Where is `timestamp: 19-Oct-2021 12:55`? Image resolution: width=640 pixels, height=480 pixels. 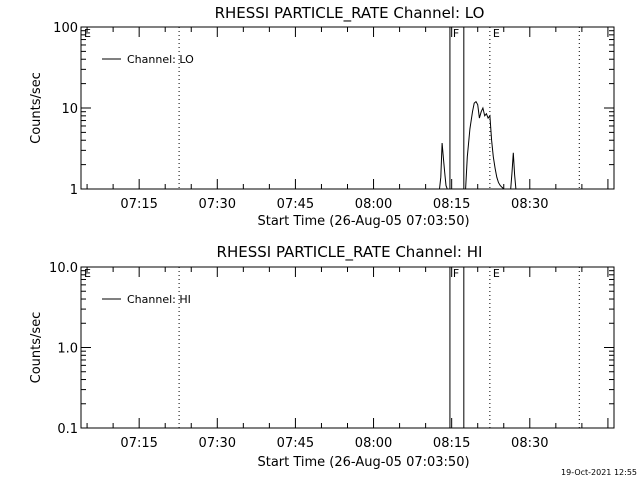
timestamp: 19-Oct-2021 12:55 is located at coordinates (599, 472).